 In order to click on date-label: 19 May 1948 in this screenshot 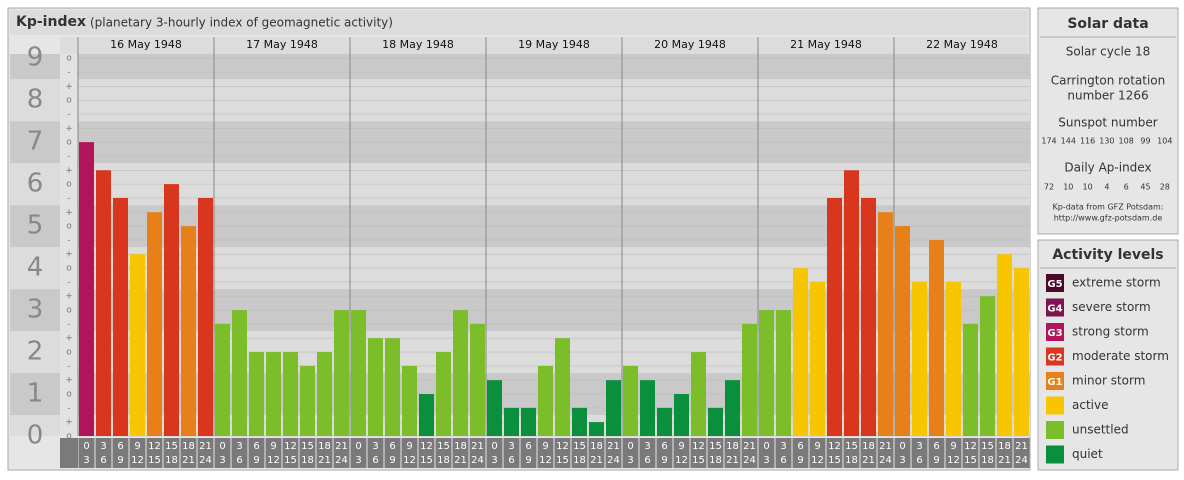, I will do `click(554, 44)`.